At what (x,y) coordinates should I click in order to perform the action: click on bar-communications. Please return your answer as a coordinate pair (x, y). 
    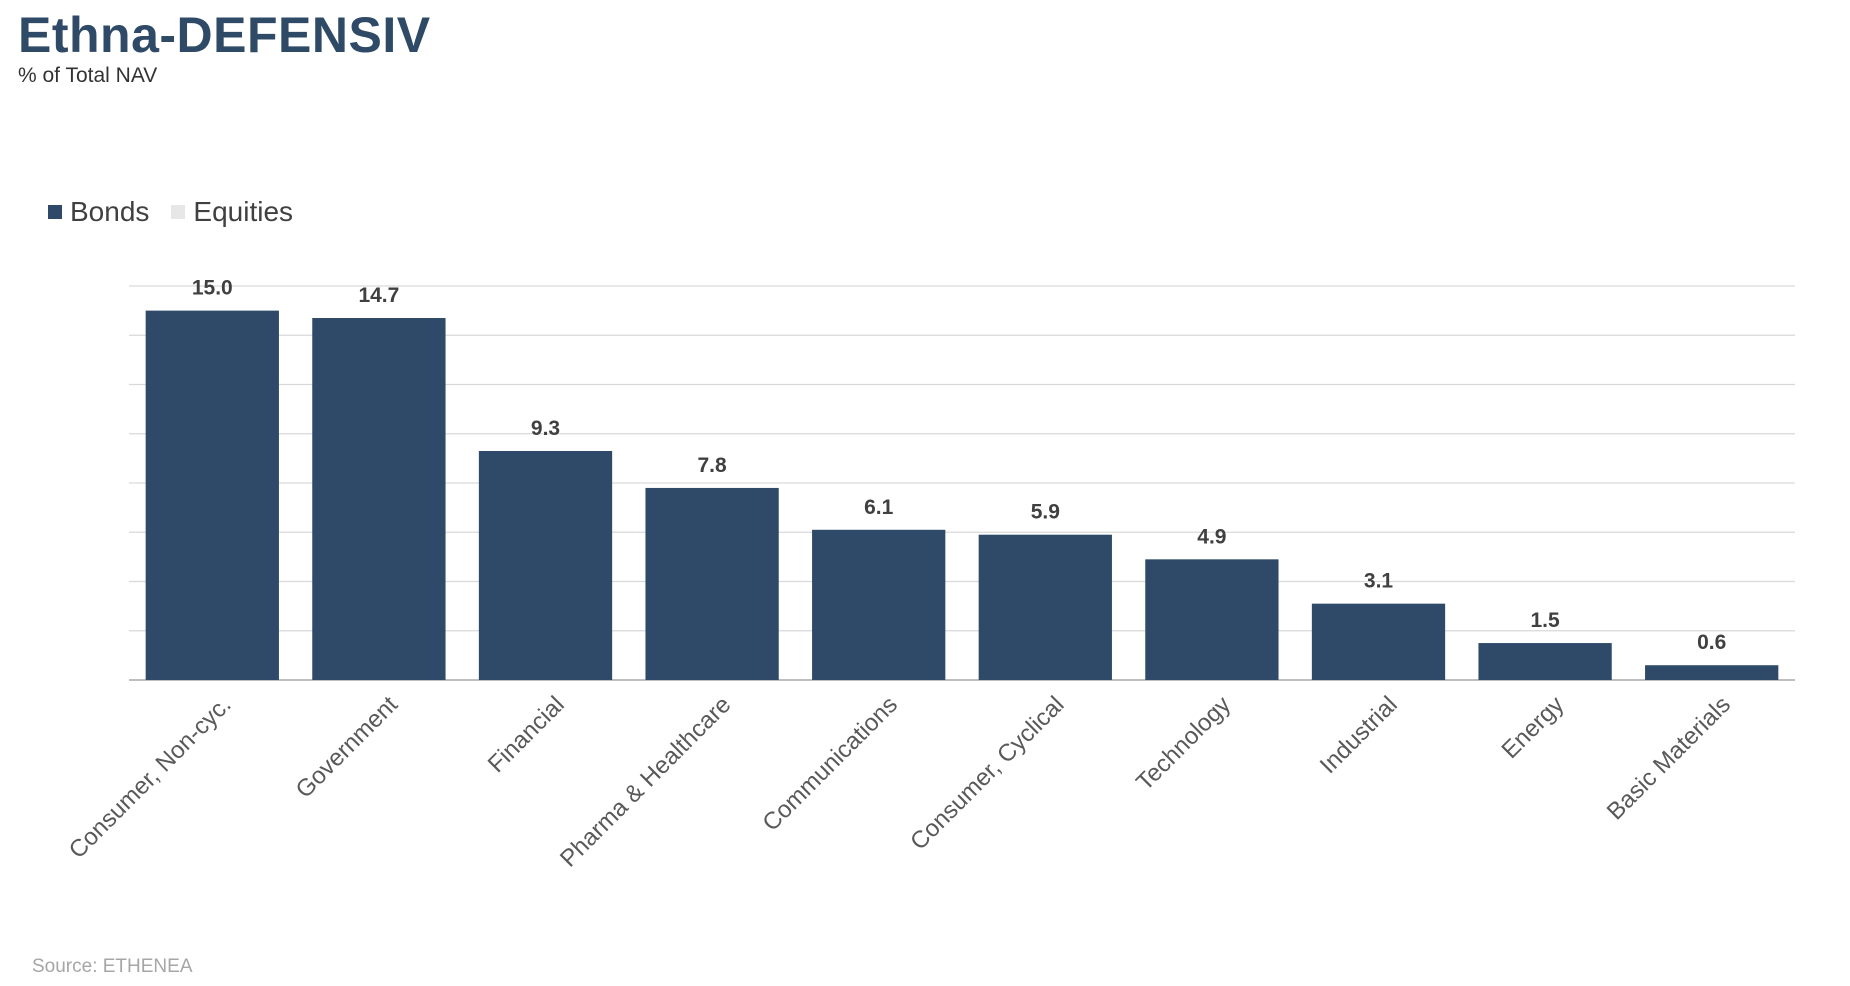
    Looking at the image, I should click on (879, 604).